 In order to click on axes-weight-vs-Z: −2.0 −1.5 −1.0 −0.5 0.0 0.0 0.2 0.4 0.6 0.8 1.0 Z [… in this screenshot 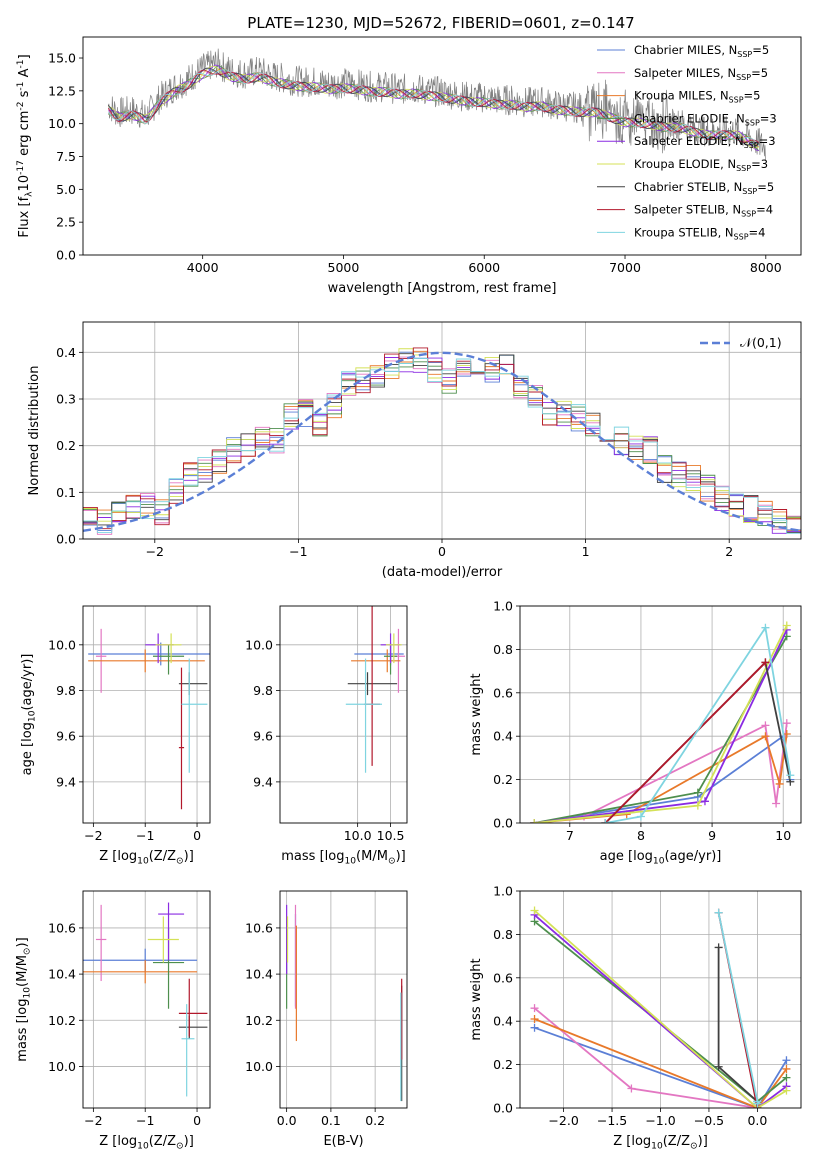, I will do `click(635, 1017)`.